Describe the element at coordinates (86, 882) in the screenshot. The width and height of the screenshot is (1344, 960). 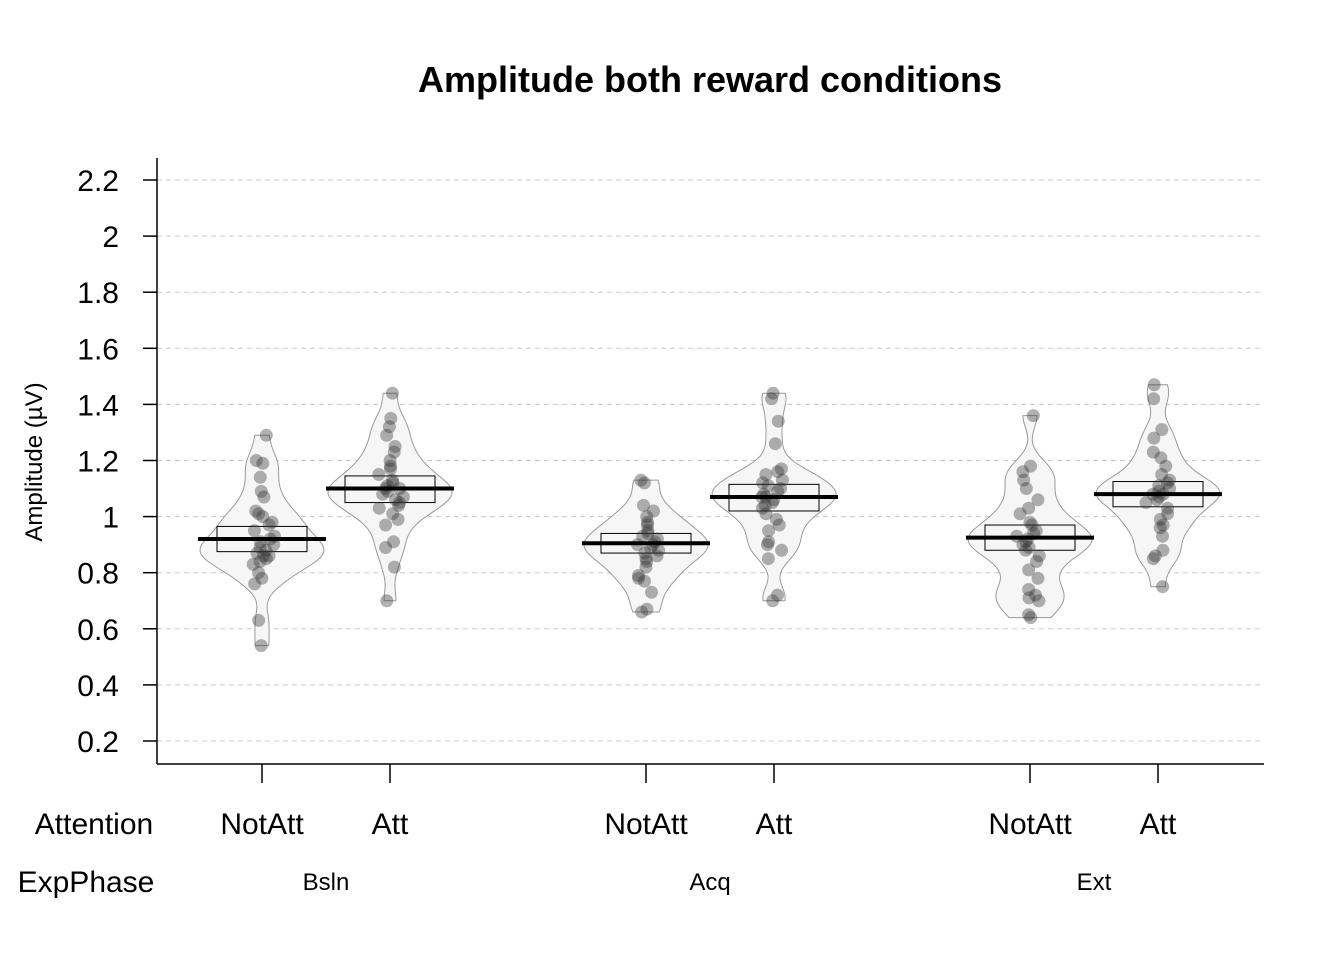
I see `expphase-row-label: ExpPhase` at that location.